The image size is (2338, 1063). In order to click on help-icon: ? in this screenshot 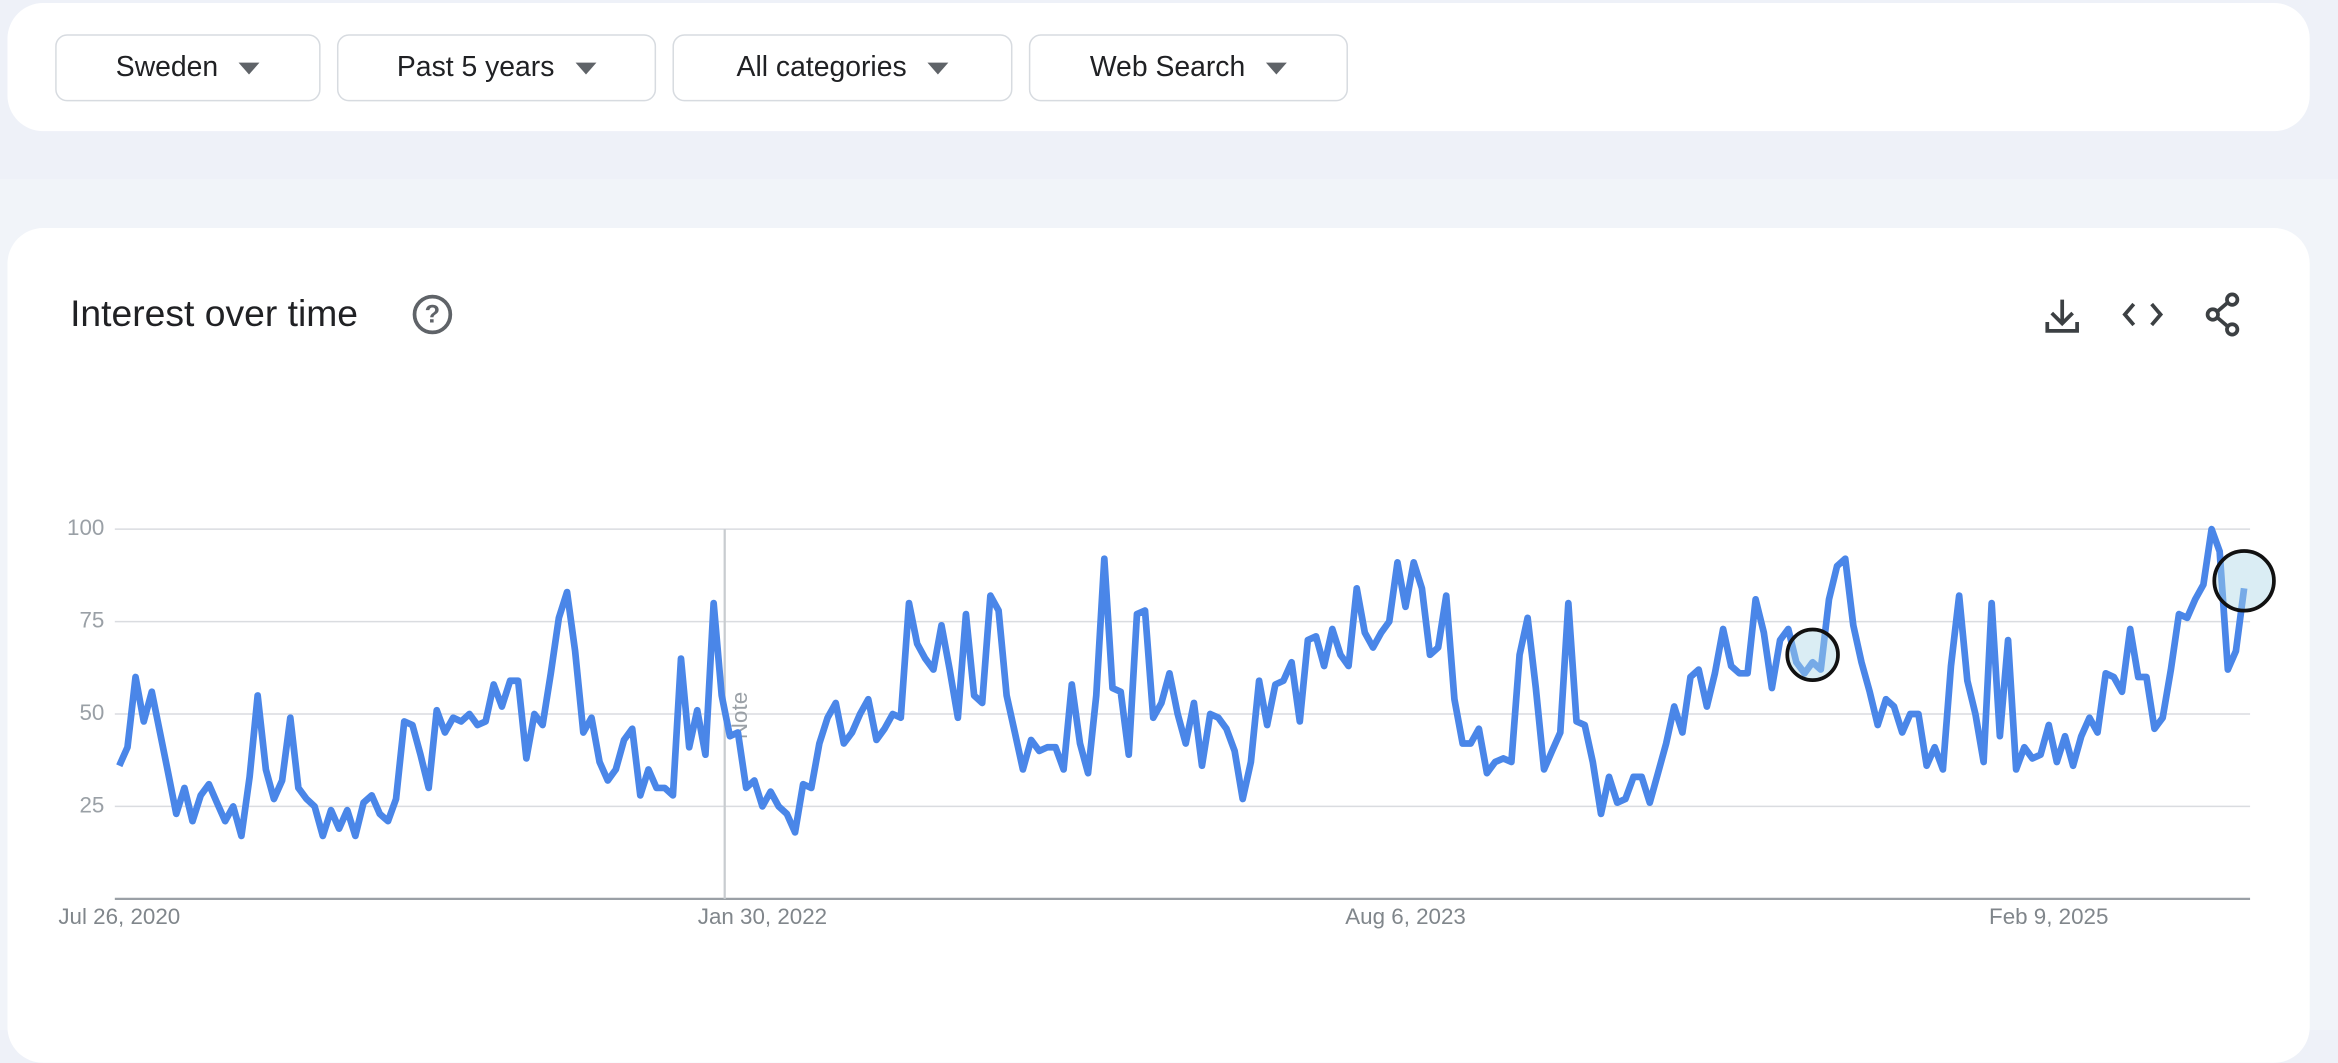, I will do `click(432, 314)`.